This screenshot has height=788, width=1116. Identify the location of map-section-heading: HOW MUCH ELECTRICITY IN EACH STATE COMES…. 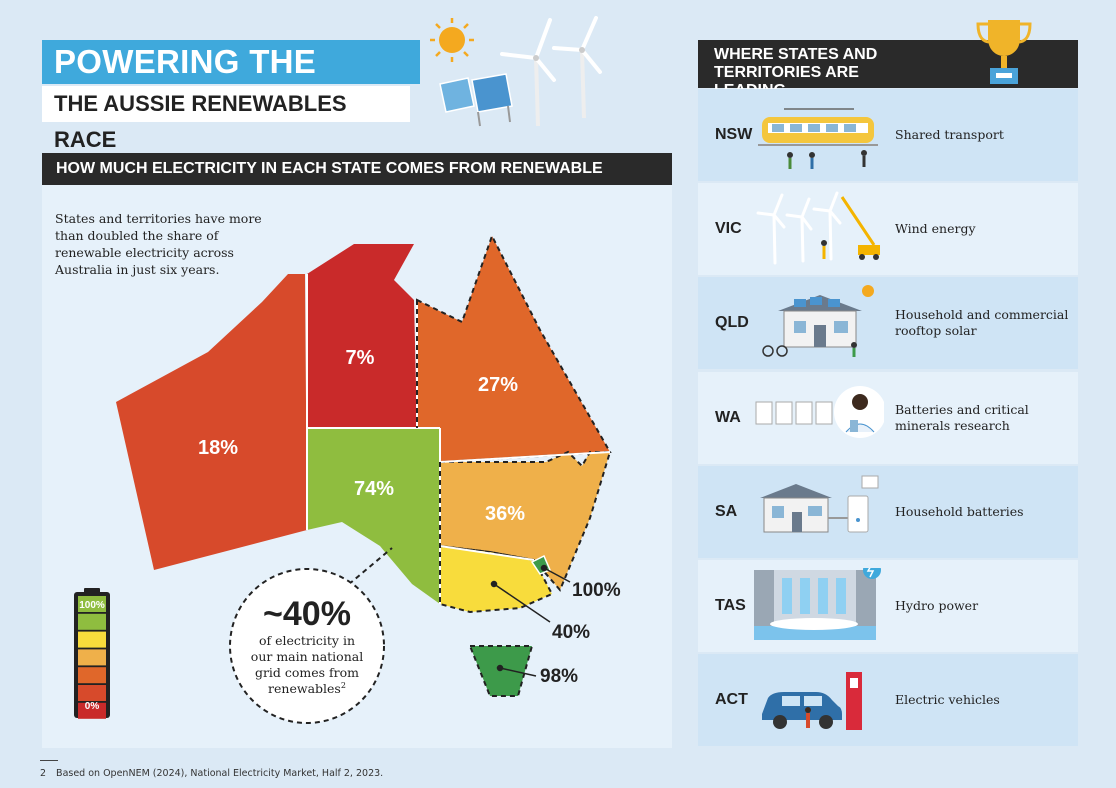
(357, 181).